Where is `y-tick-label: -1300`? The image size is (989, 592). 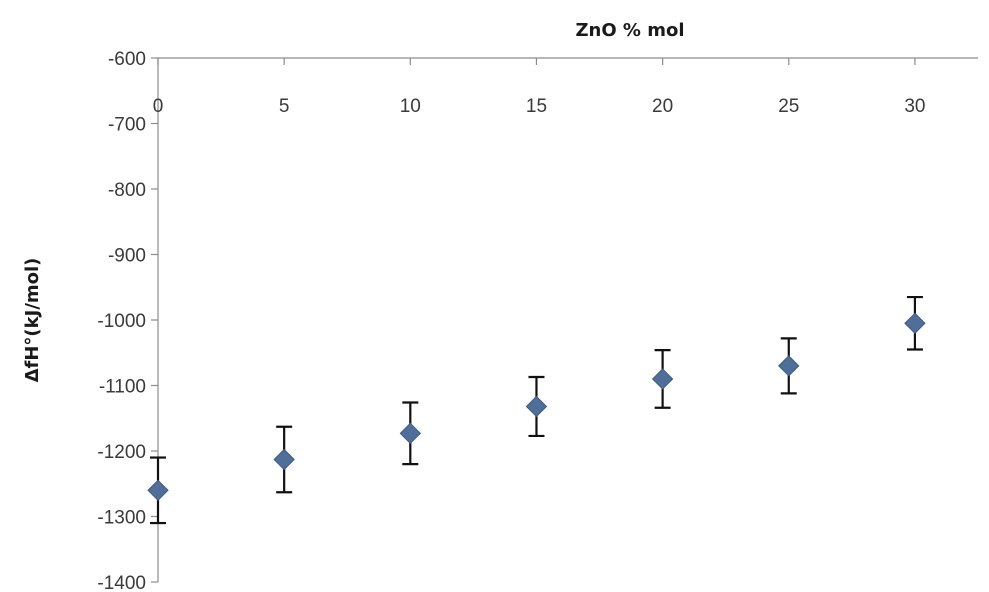 y-tick-label: -1300 is located at coordinates (121, 518).